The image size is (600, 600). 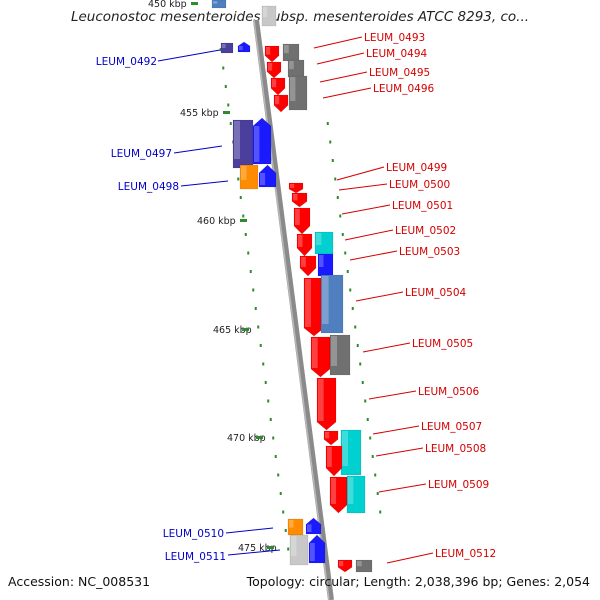 I want to click on gene-leum-0506-shine, so click(x=321, y=400).